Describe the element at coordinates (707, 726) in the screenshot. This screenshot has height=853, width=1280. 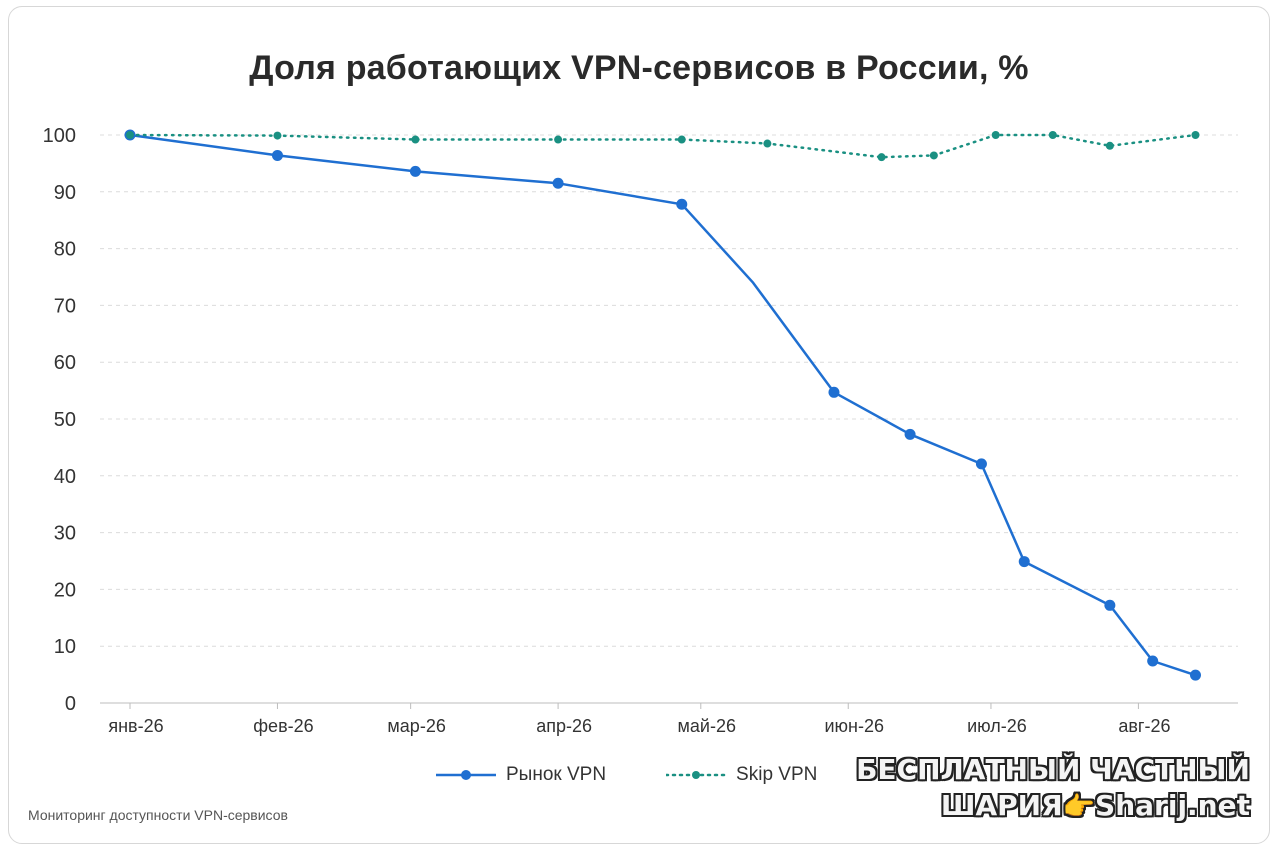
I see `x-tick-label: май-26` at that location.